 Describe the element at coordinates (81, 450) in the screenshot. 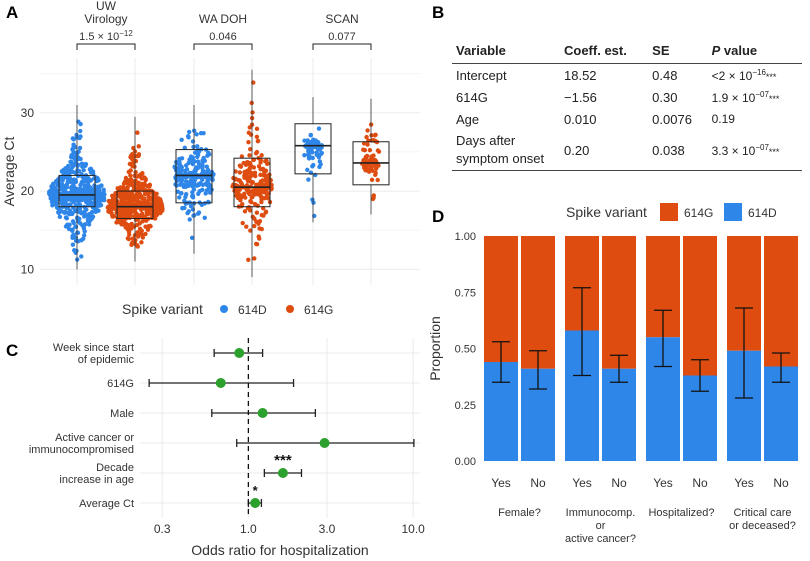

I see `c-row-label: immunocompromised` at that location.